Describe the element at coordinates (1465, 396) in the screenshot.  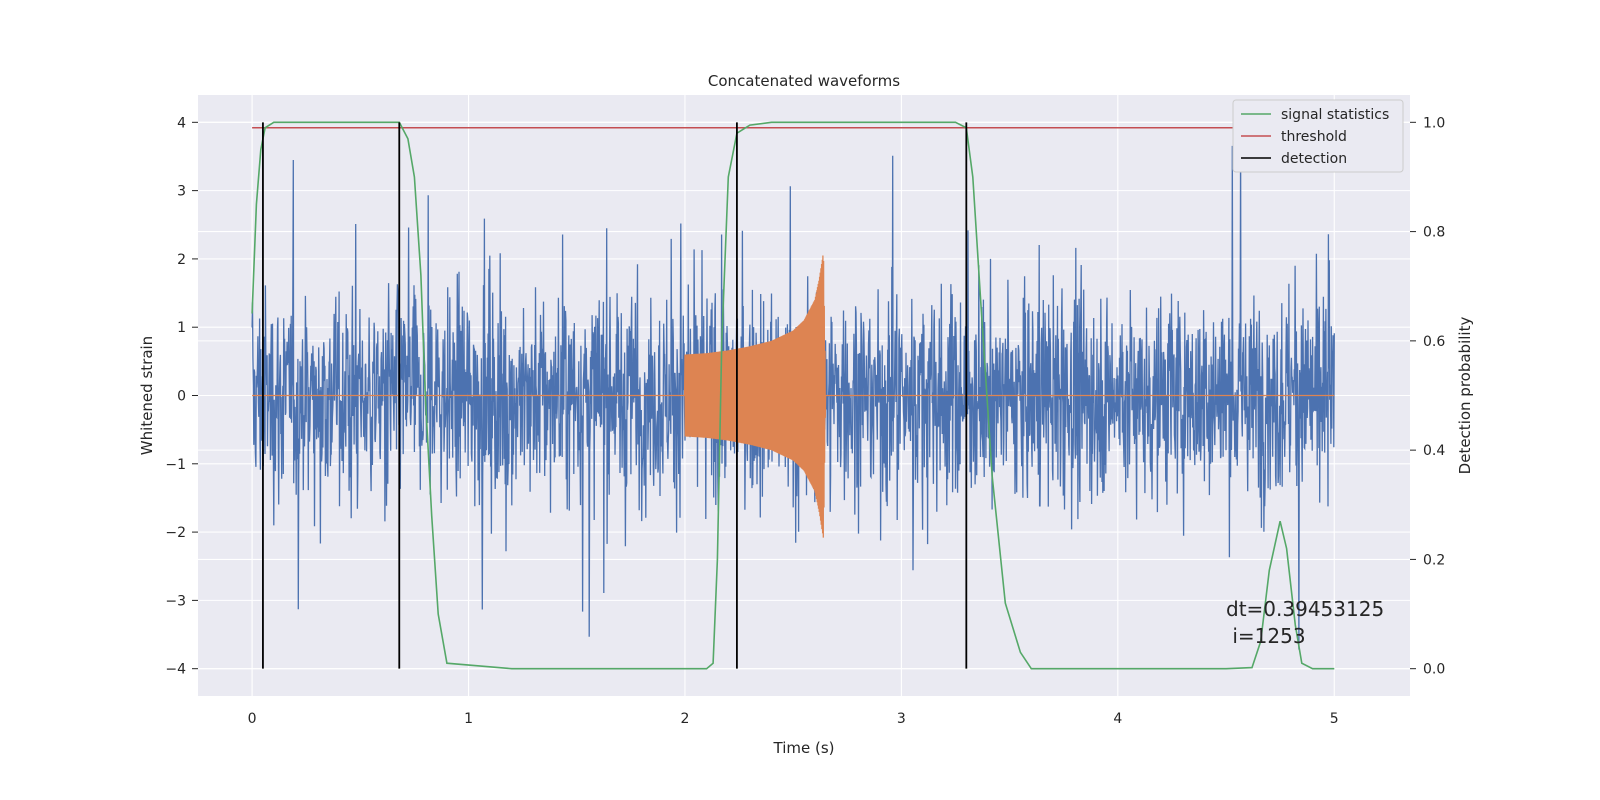
I see `y2-axis-label: Detection probability` at that location.